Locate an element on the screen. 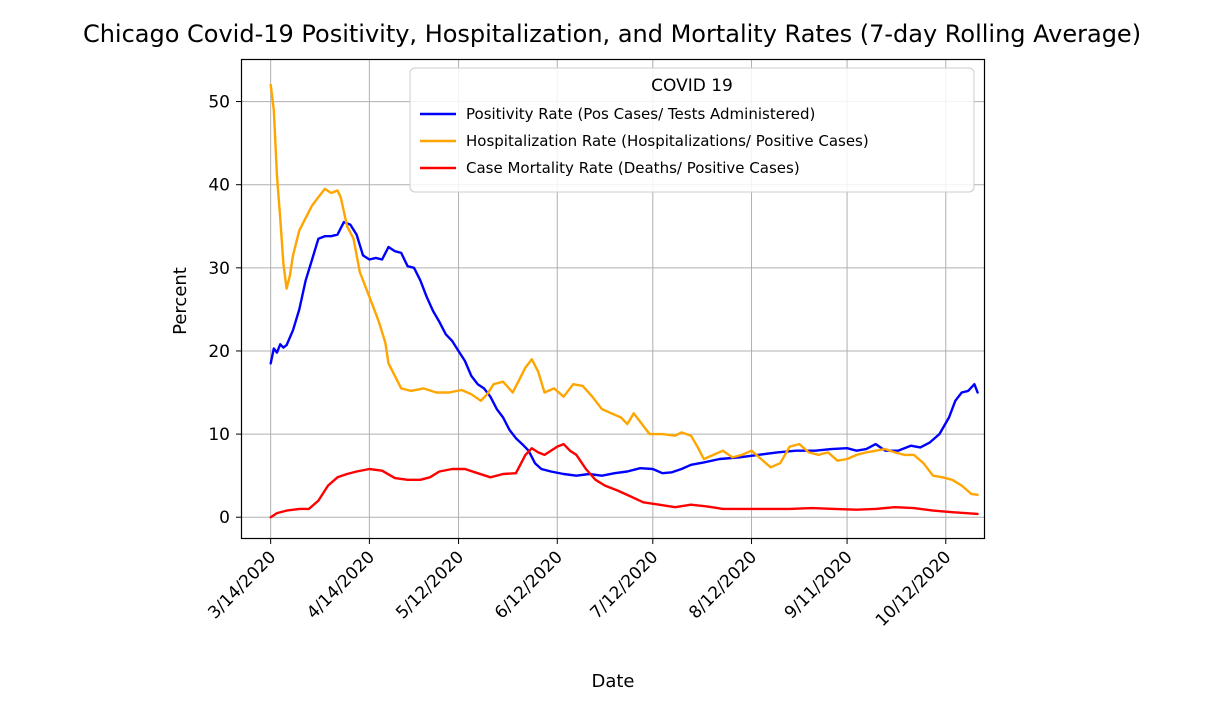 The width and height of the screenshot is (1226, 704). x-tick-label: 4/14/2020 is located at coordinates (341, 585).